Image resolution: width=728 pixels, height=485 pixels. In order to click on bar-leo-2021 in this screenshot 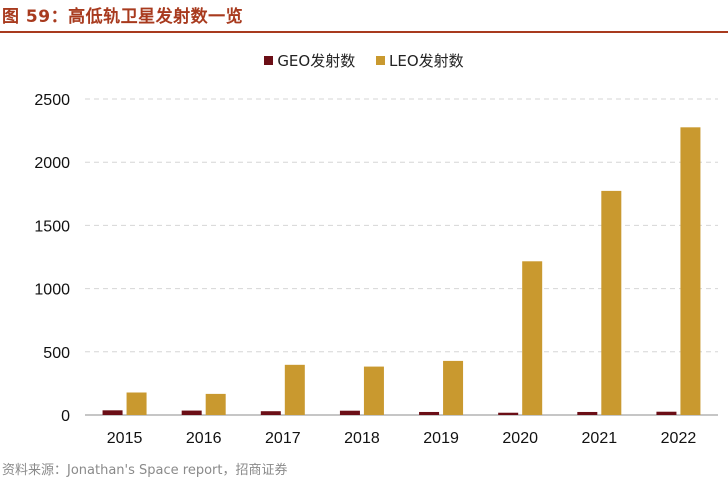, I will do `click(611, 302)`.